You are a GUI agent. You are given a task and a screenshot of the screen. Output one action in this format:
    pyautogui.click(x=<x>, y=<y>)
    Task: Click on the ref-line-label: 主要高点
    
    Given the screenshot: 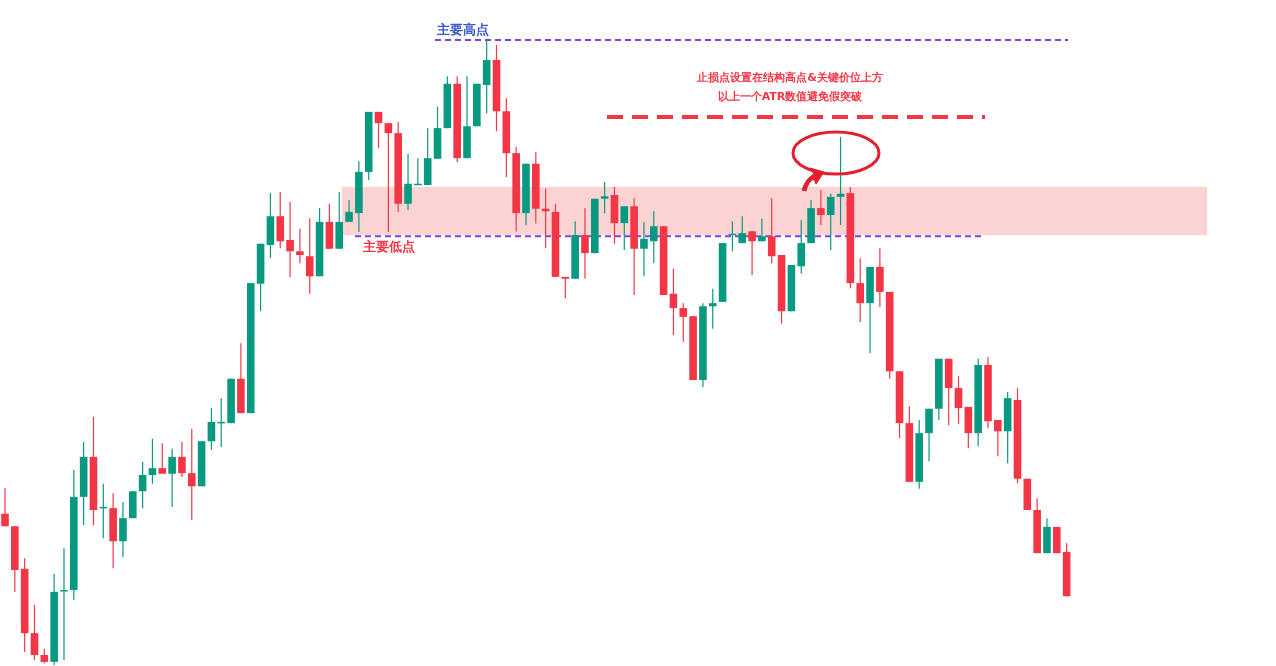 What is the action you would take?
    pyautogui.click(x=462, y=29)
    